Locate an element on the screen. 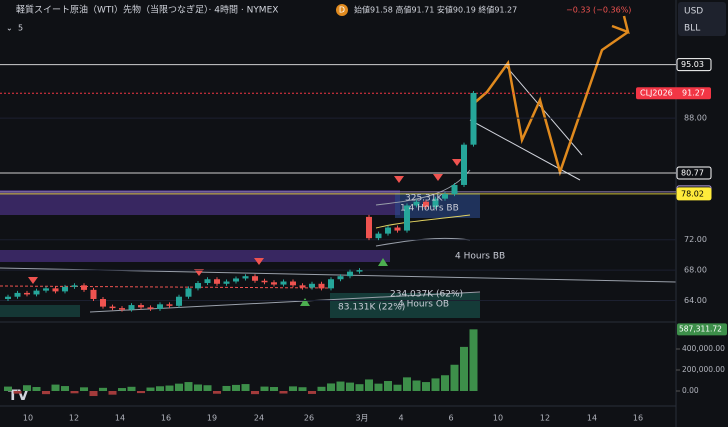  annotation: 4 Hours OB is located at coordinates (423, 305).